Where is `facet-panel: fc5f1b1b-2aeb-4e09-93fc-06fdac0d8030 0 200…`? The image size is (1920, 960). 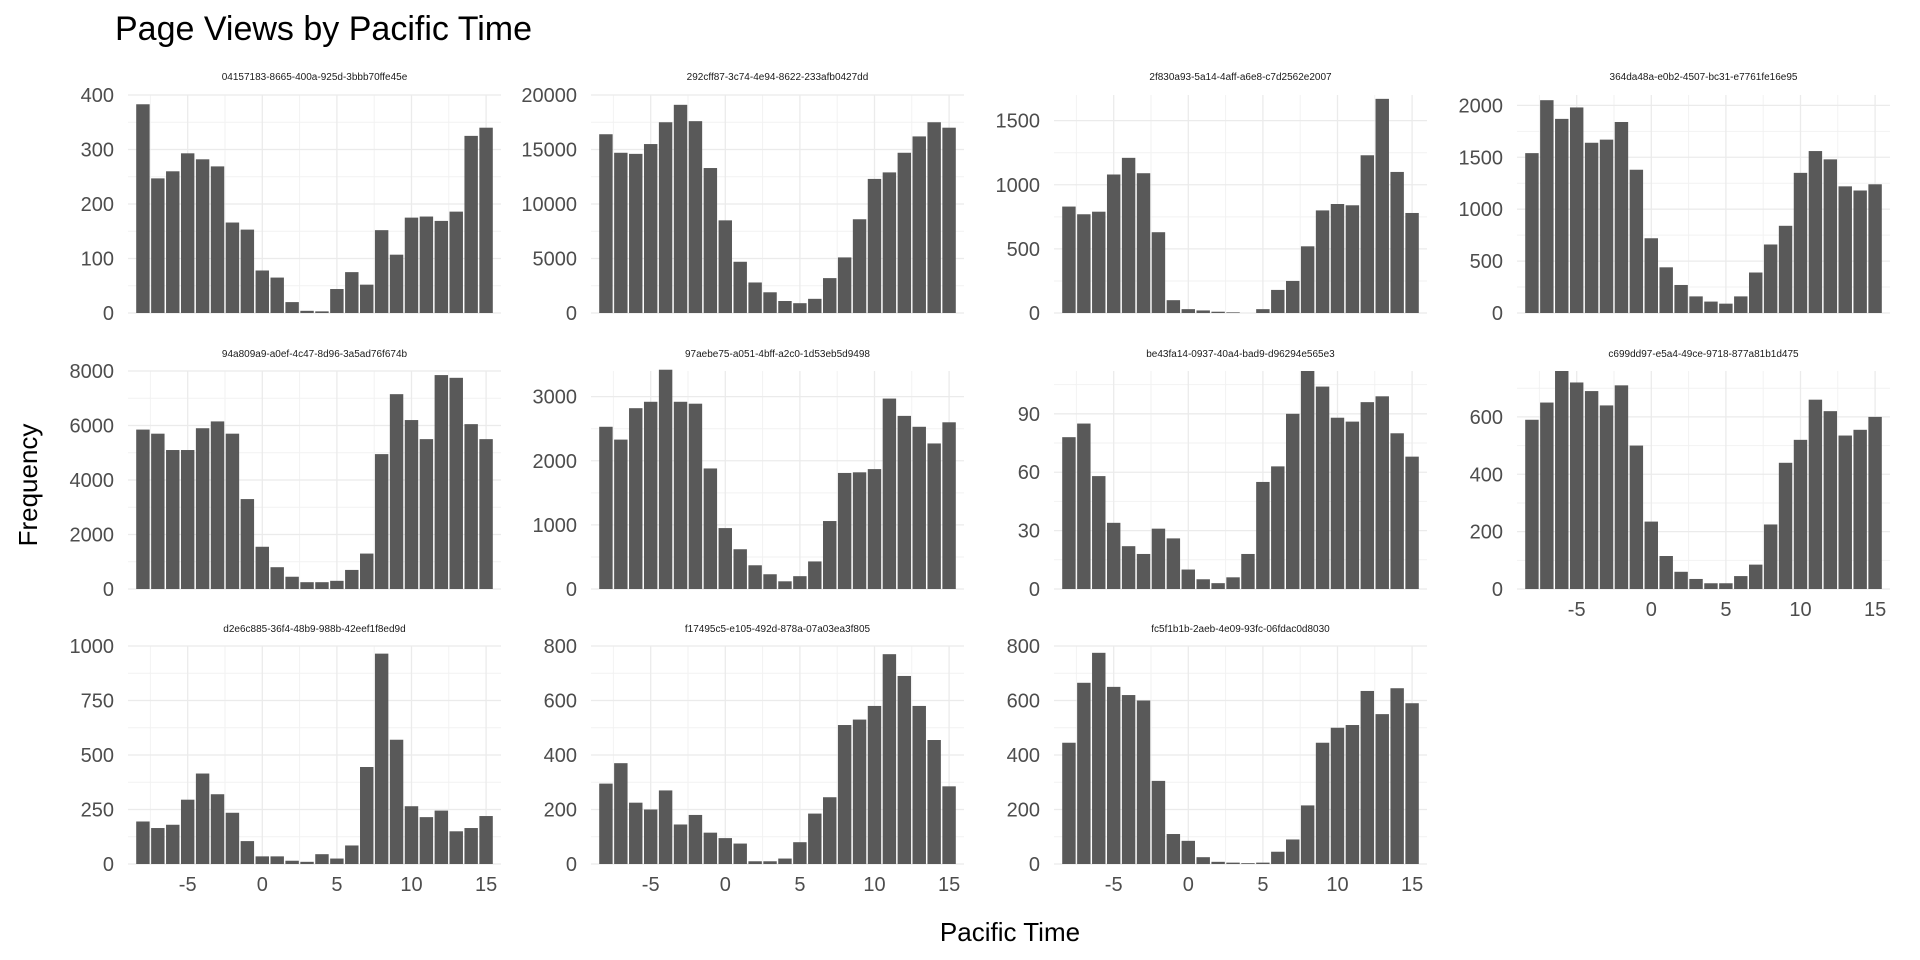
facet-panel: fc5f1b1b-2aeb-4e09-93fc-06fdac0d8030 0 200… is located at coordinates (1217, 760).